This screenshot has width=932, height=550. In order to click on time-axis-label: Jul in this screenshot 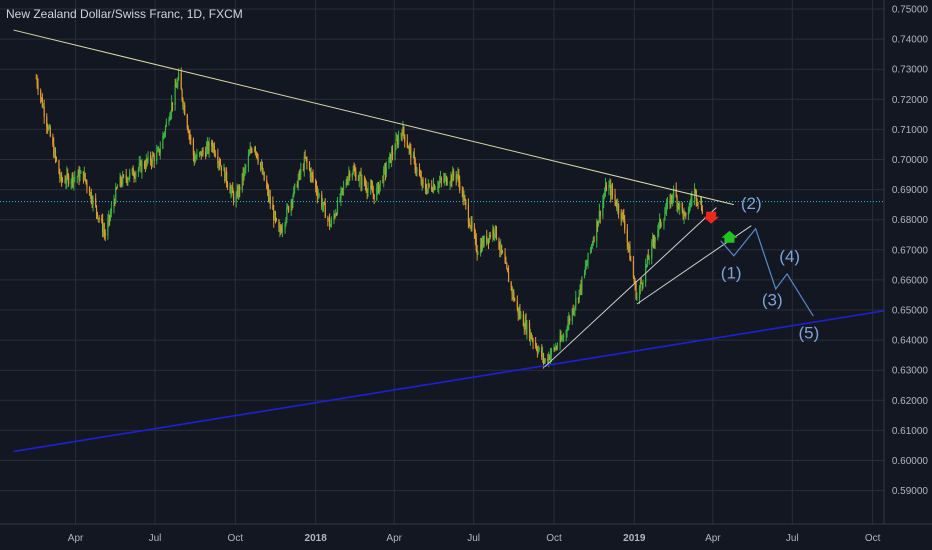, I will do `click(792, 538)`.